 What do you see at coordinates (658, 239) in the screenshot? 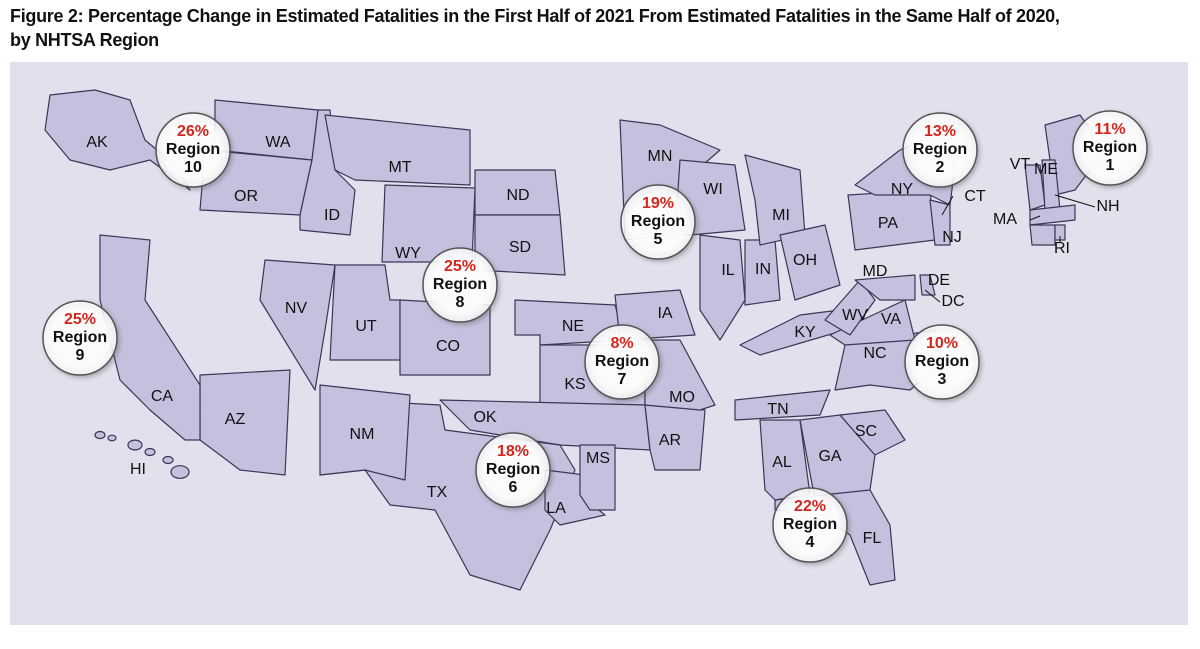
I see `region-number: 5` at bounding box center [658, 239].